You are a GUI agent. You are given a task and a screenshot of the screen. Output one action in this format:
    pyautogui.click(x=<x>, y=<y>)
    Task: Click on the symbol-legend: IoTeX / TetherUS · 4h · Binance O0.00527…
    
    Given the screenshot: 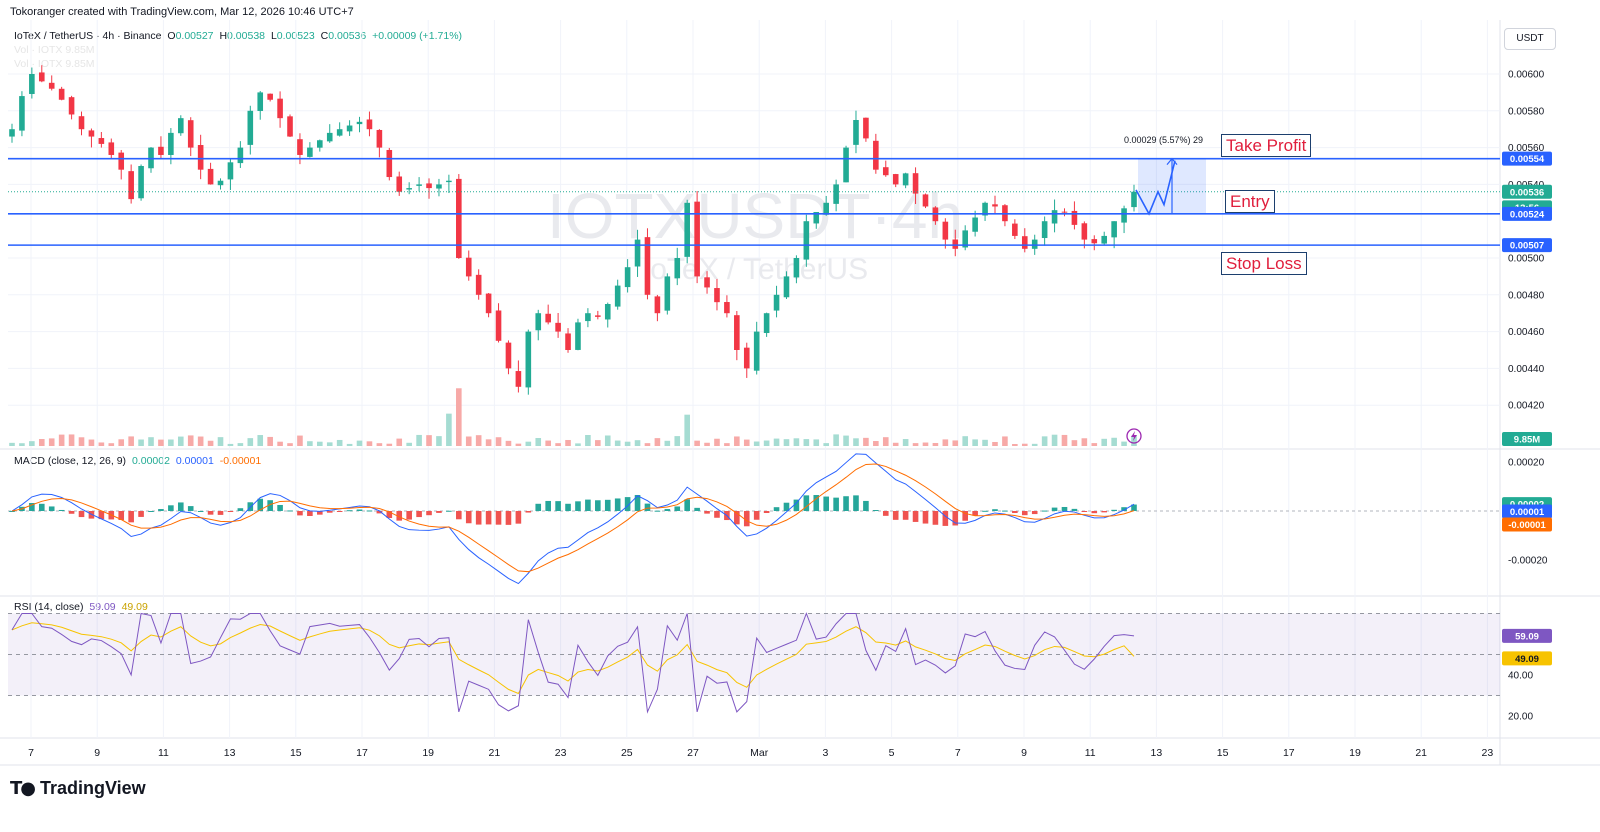 What is the action you would take?
    pyautogui.click(x=238, y=36)
    